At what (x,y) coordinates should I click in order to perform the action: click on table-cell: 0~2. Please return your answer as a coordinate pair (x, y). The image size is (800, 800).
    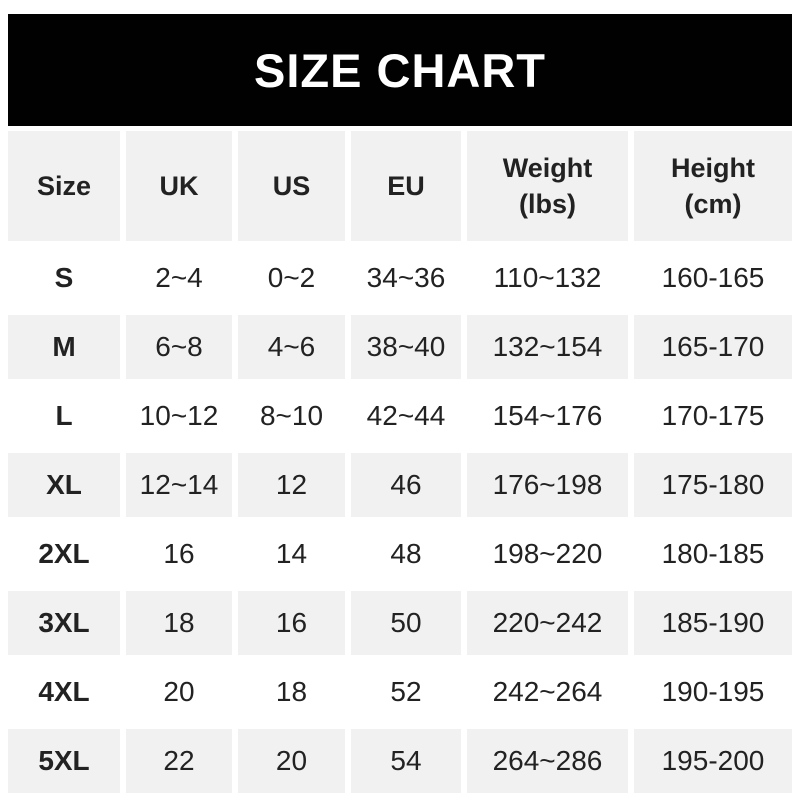
    Looking at the image, I should click on (291, 278).